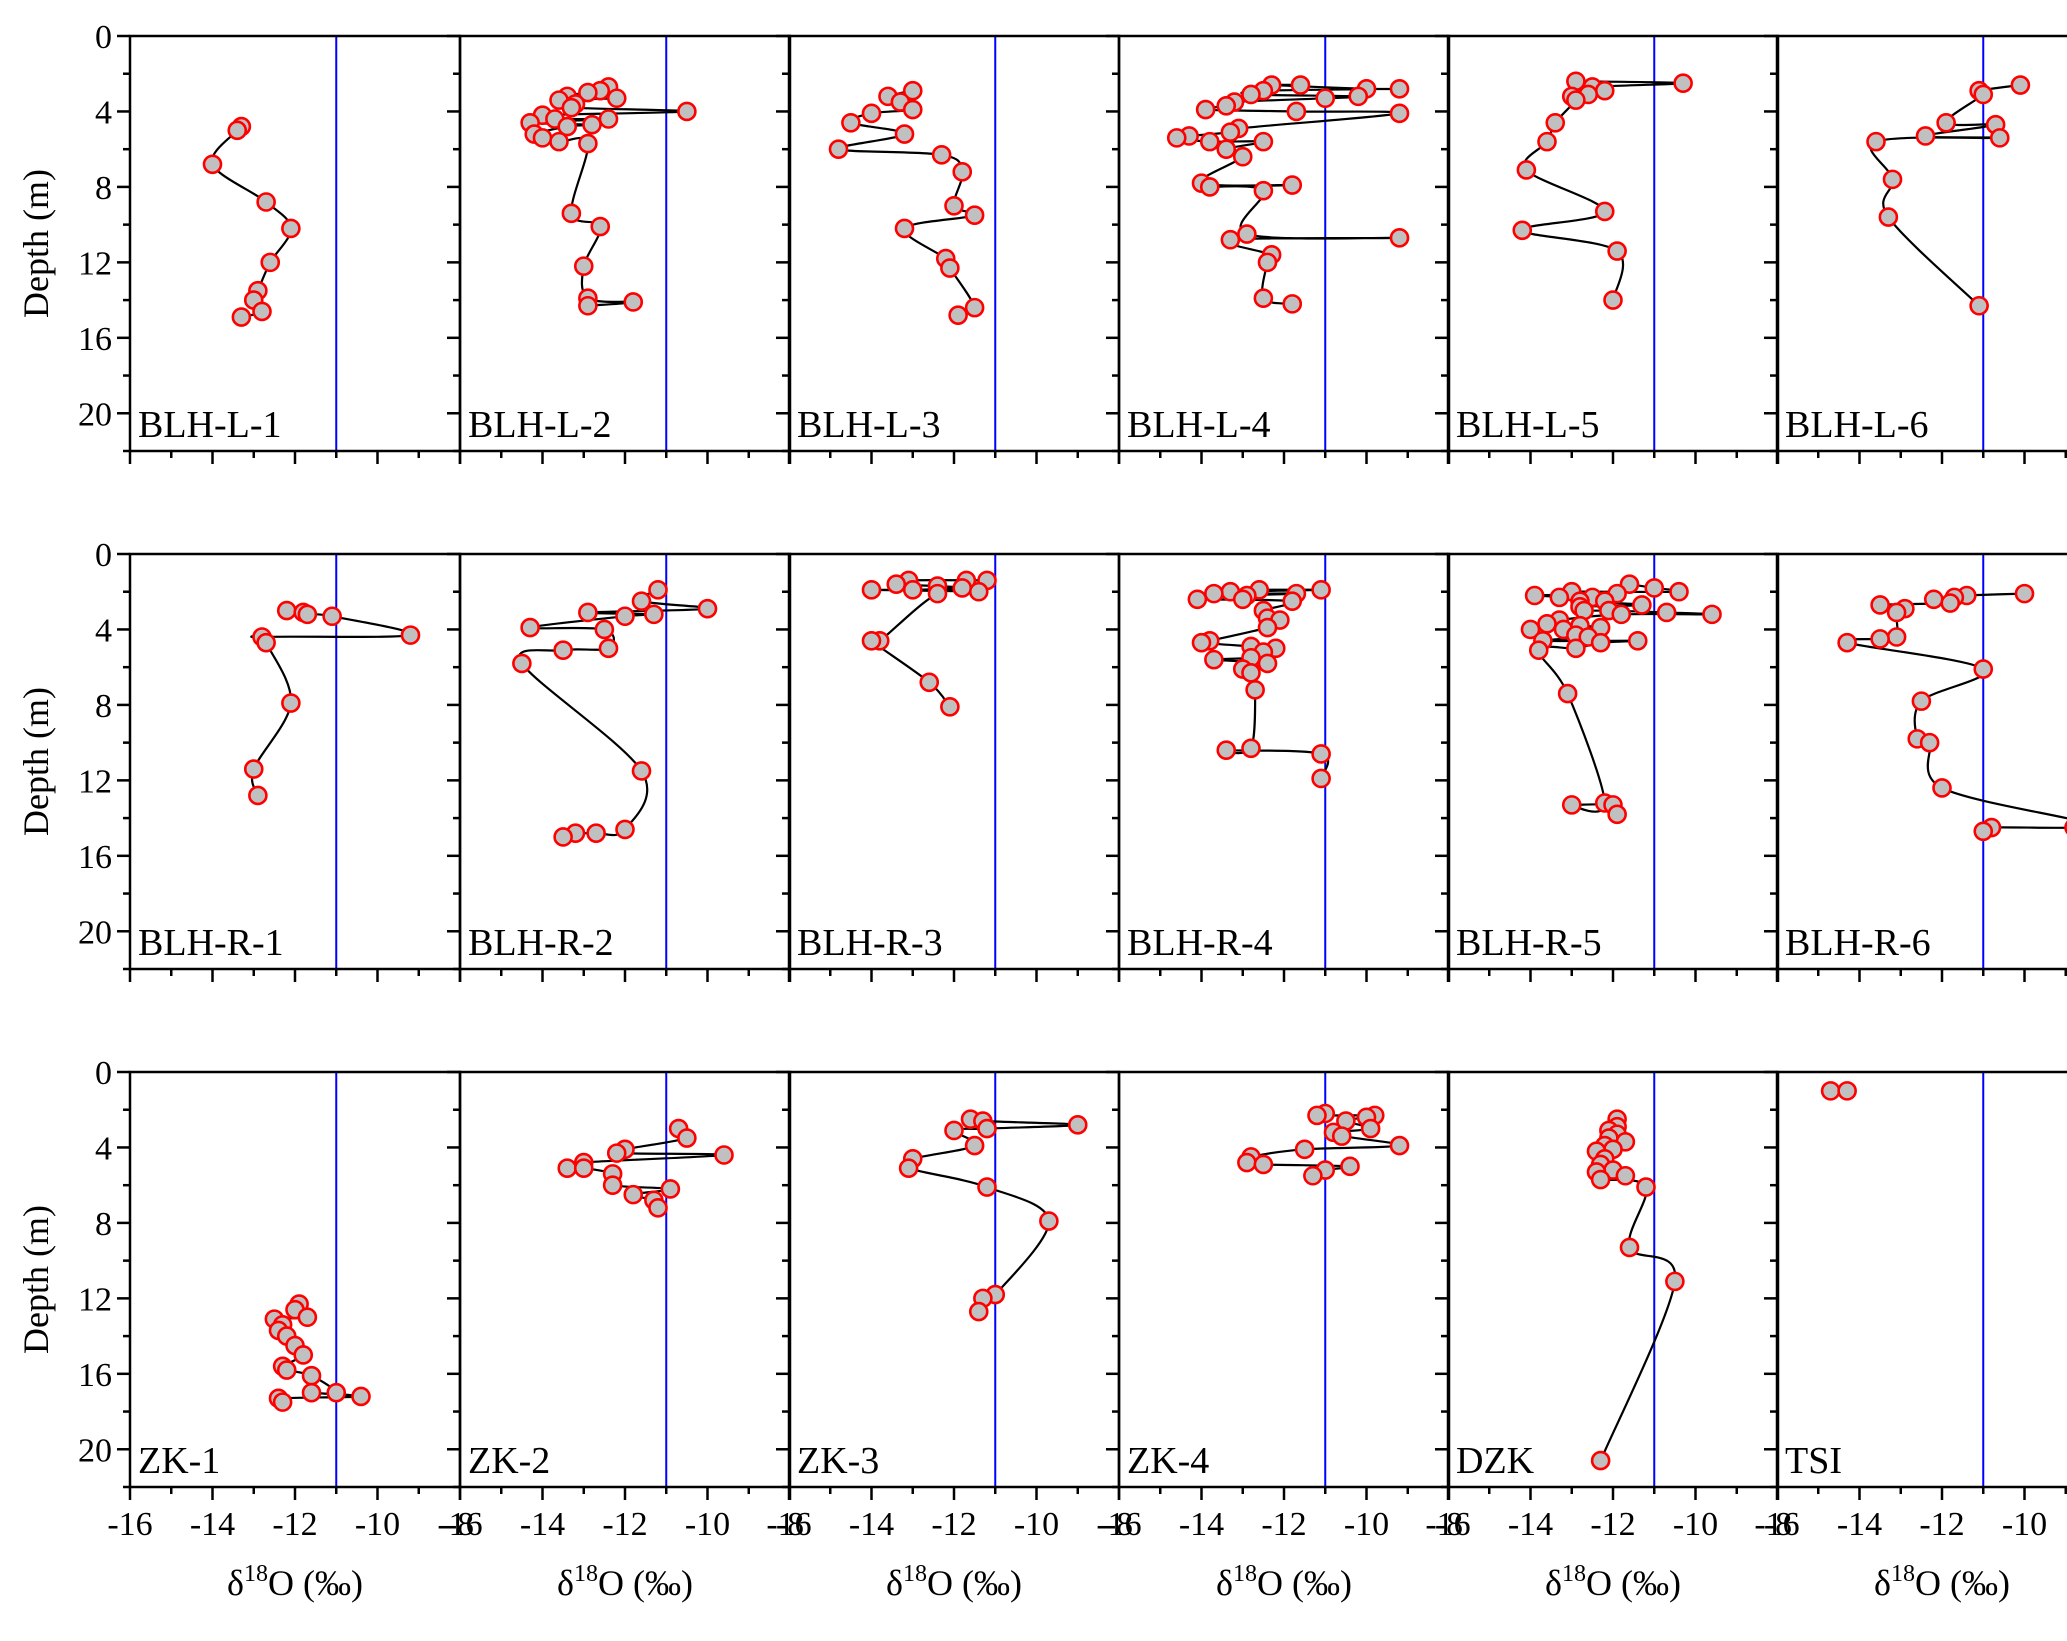  I want to click on y-tick-label: 4, so click(103, 630).